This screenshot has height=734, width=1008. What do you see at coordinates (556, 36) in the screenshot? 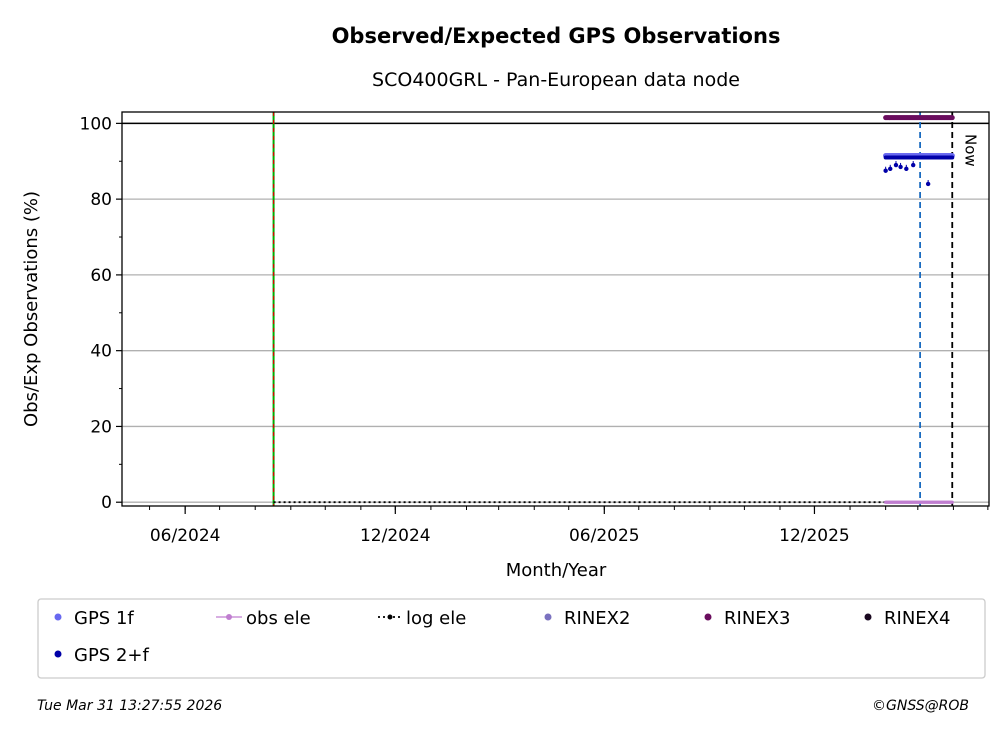
I see `chart-title: Observed/Expected GPS Observations` at bounding box center [556, 36].